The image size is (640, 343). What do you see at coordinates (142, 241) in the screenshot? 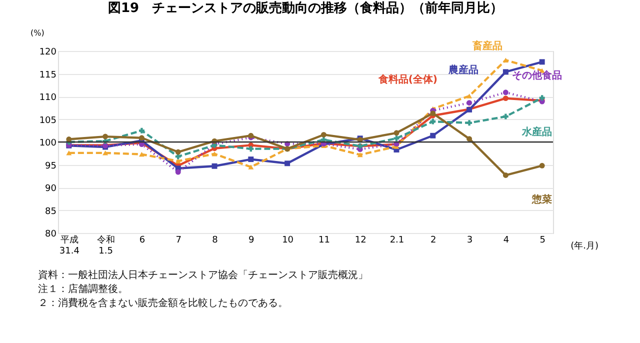
I see `x-tick-label: 6` at bounding box center [142, 241].